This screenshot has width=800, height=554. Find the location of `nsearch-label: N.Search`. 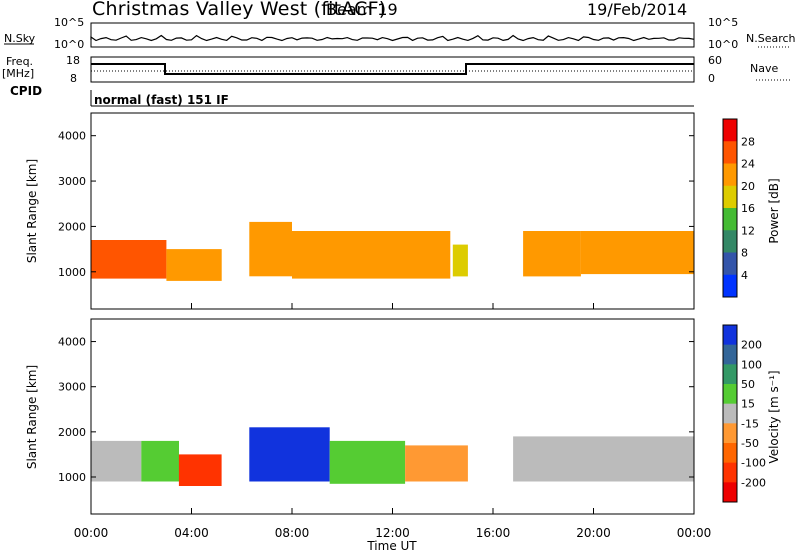

nsearch-label: N.Search is located at coordinates (771, 38).